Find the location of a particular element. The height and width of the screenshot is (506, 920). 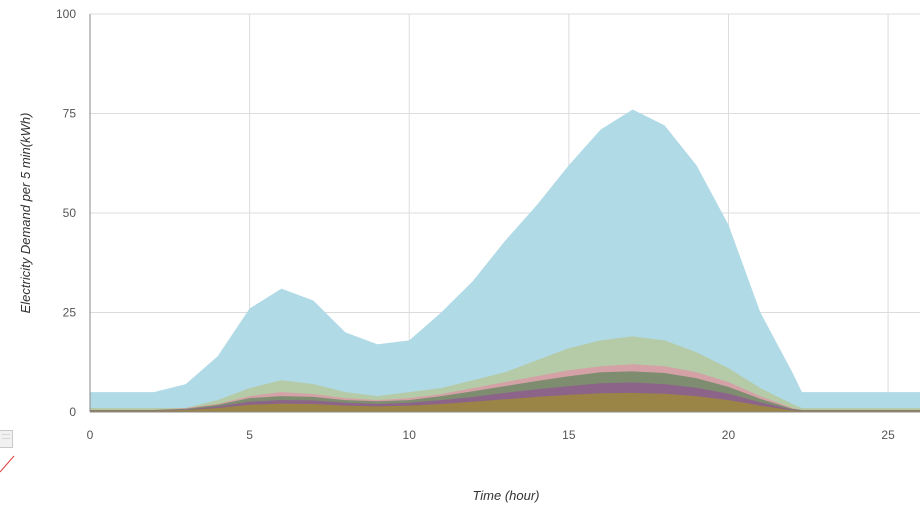

x-tick-label: 25 is located at coordinates (888, 435).